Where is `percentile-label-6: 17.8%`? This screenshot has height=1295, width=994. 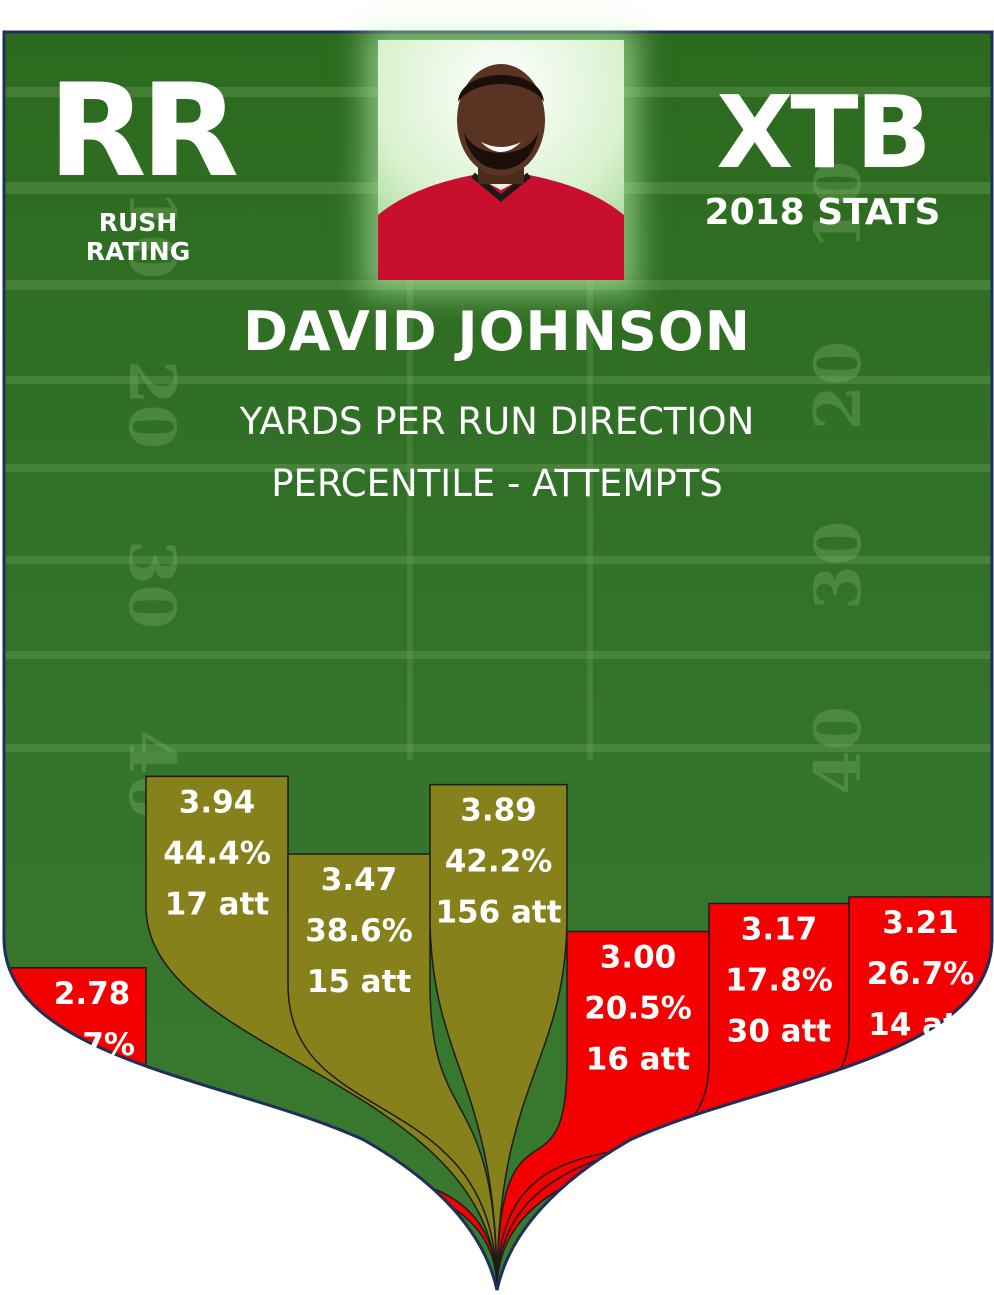 percentile-label-6: 17.8% is located at coordinates (779, 980).